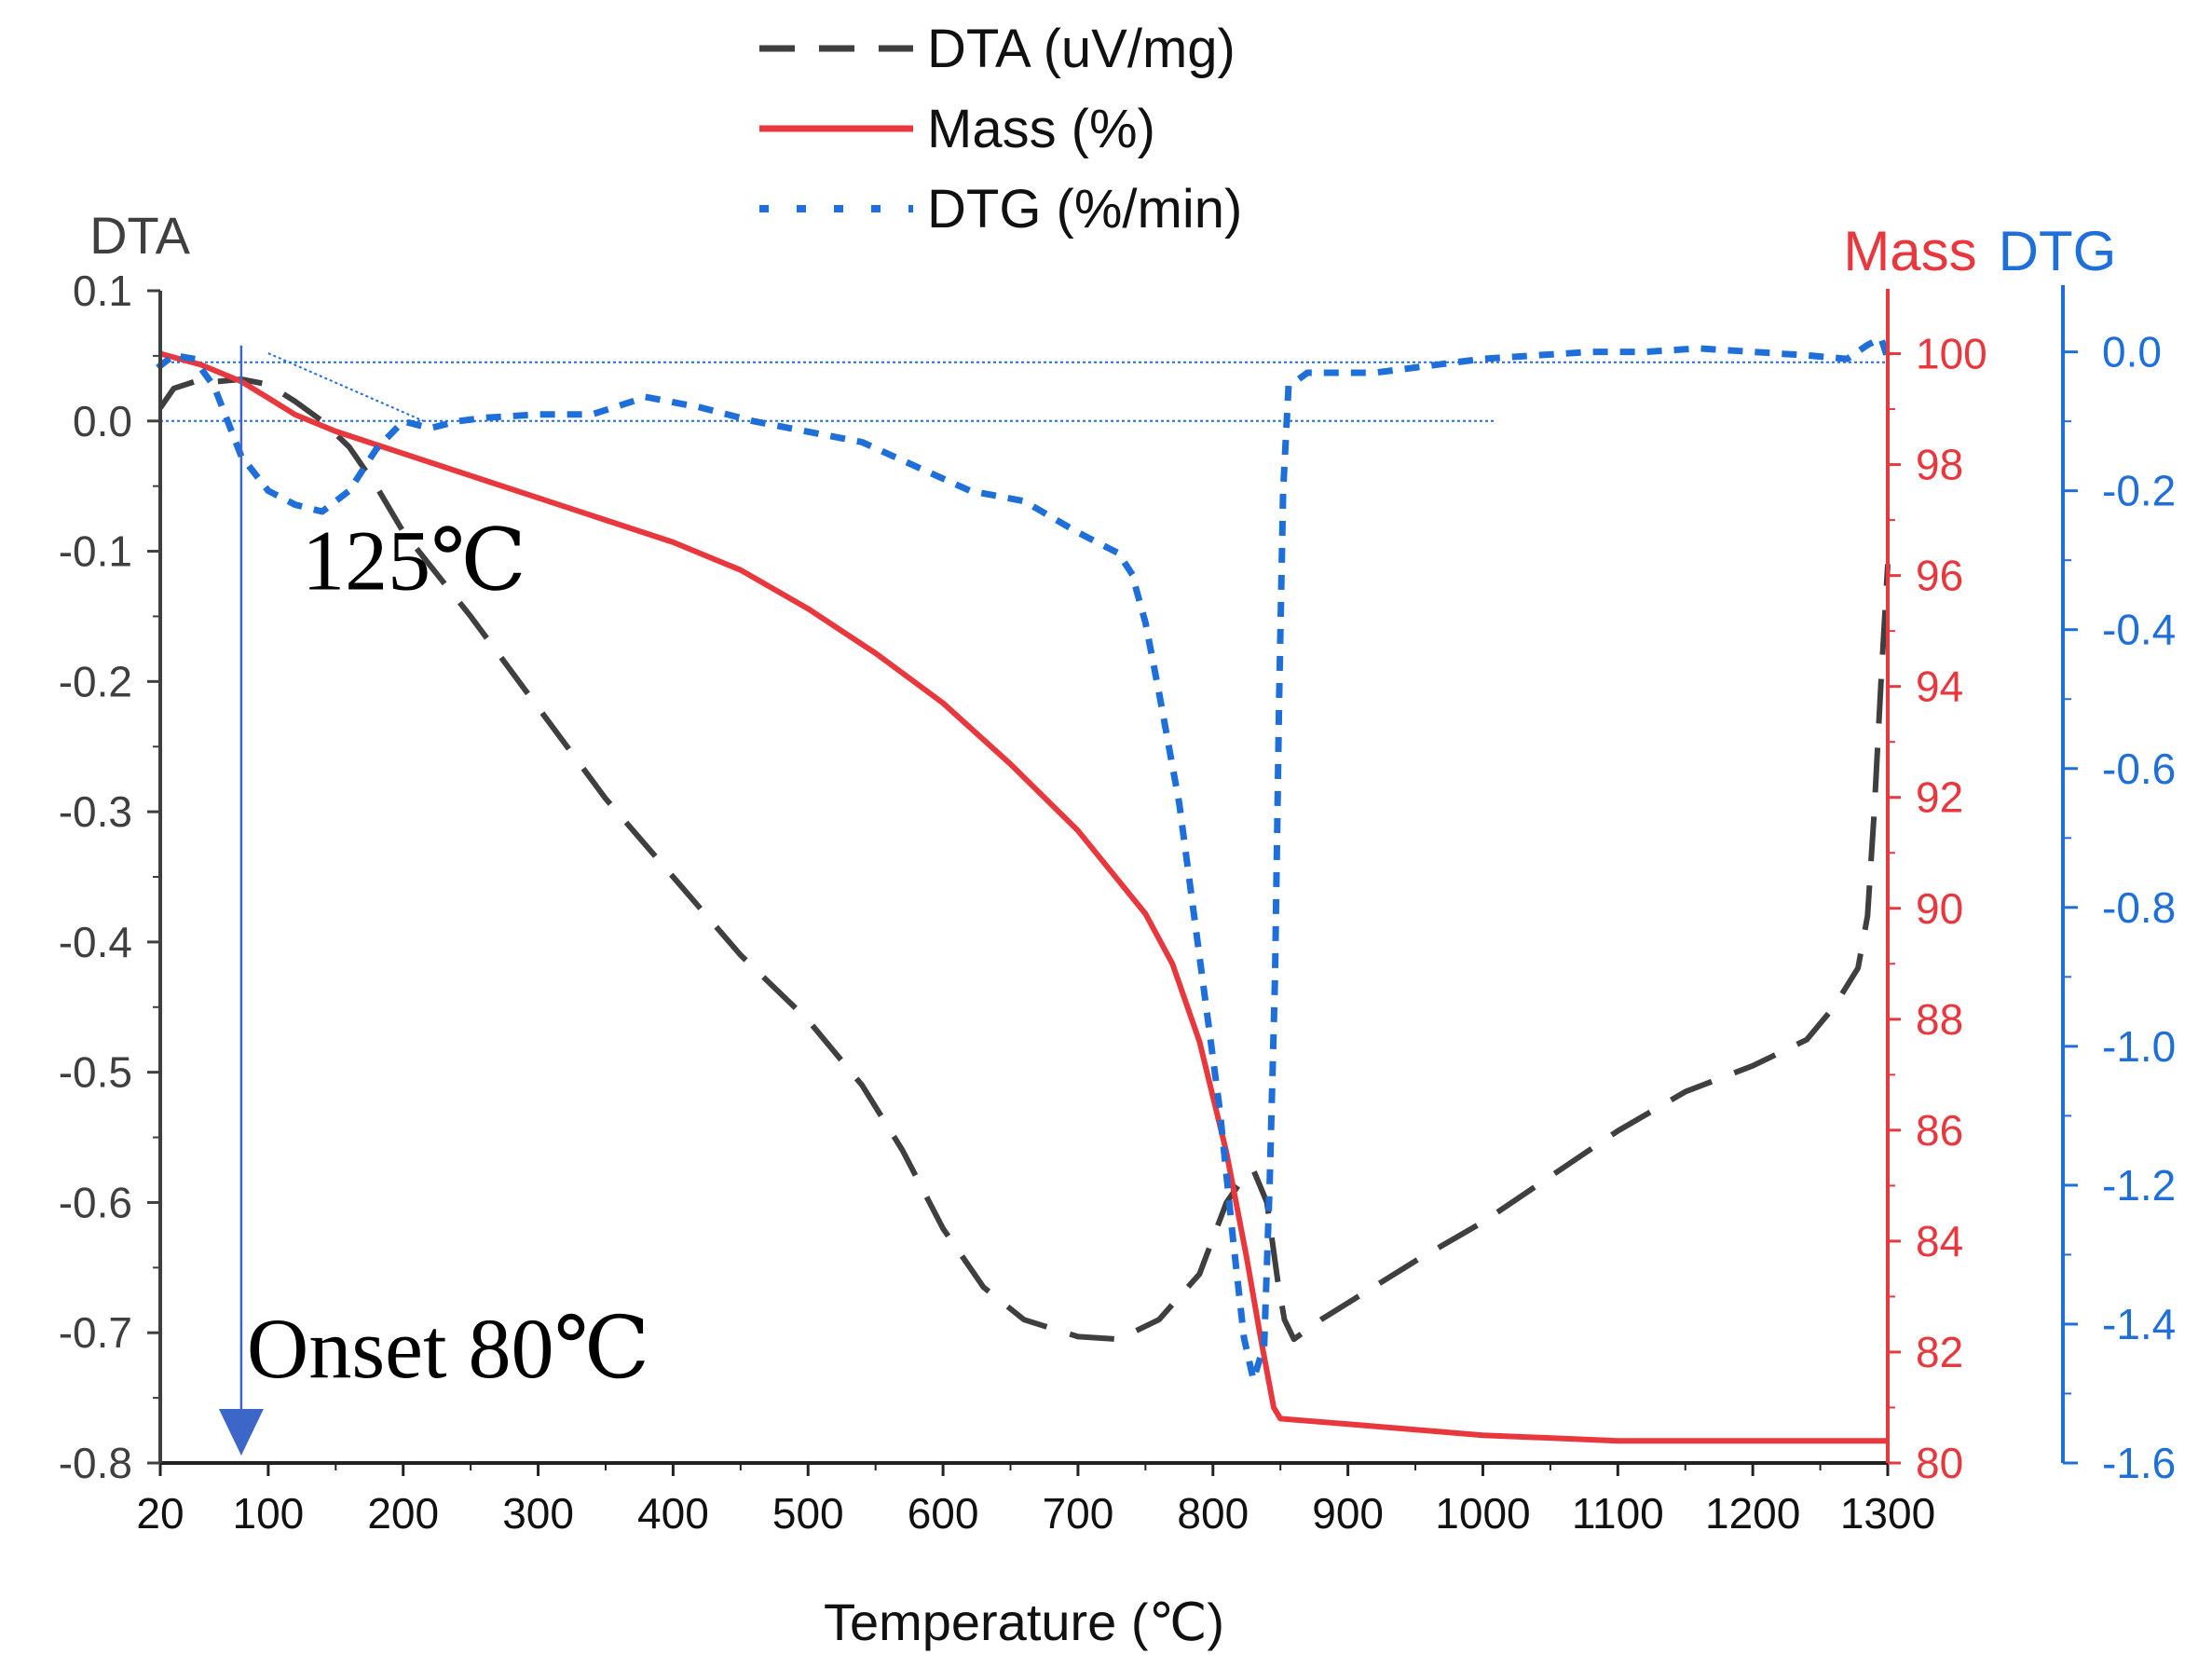  Describe the element at coordinates (241, 1432) in the screenshot. I see `onset-arrow-head` at that location.